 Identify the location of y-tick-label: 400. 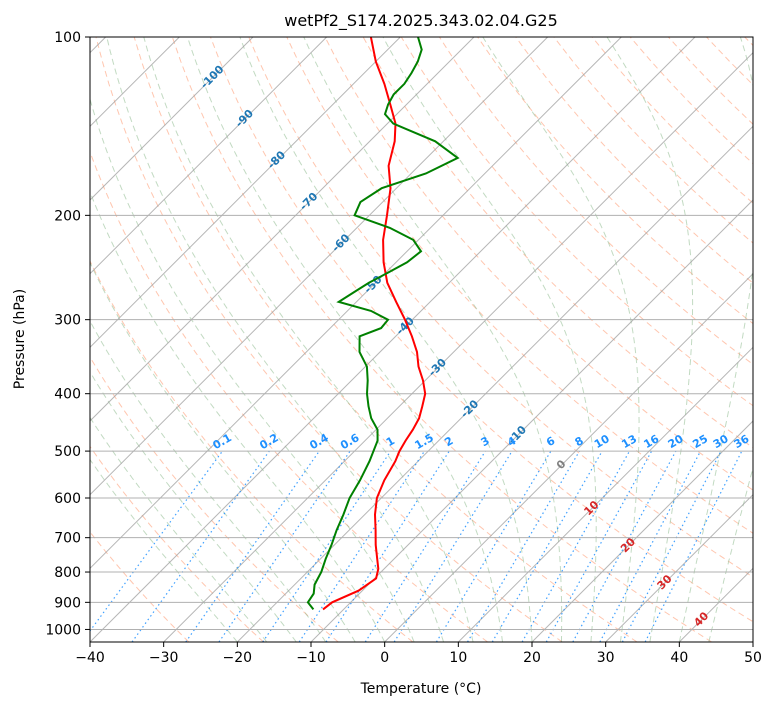
(67, 395).